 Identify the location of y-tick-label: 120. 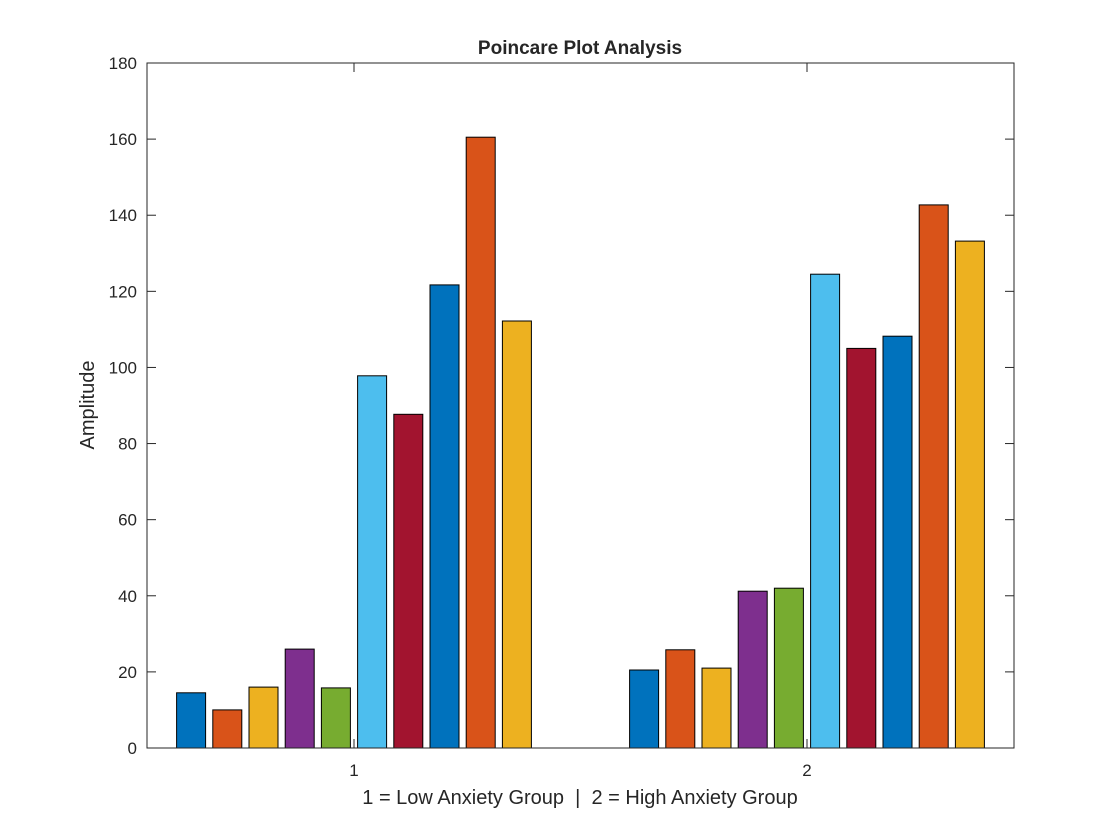
(123, 291).